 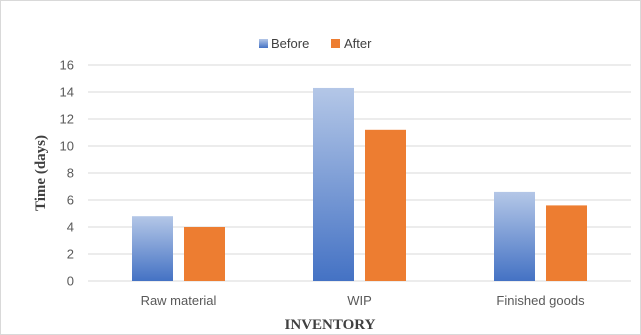 I want to click on y-tick-label: 14, so click(x=67, y=92).